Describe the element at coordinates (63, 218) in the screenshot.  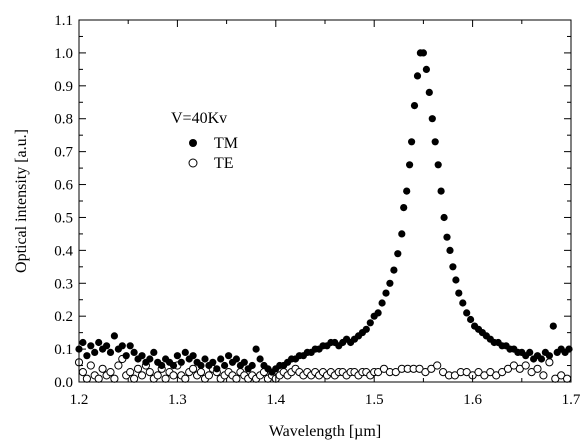
I see `y-tick-label: 0.5` at that location.